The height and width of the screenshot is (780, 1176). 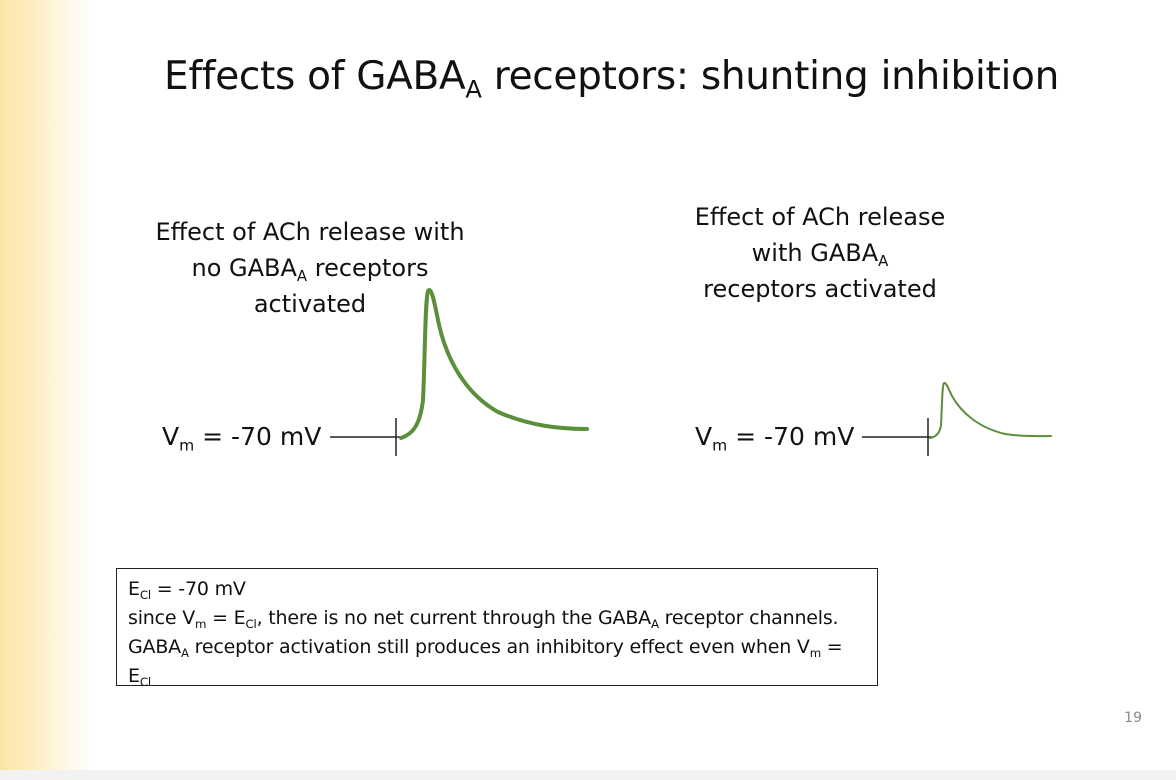 I want to click on note-l1-rest: = -70 mV, so click(x=198, y=589).